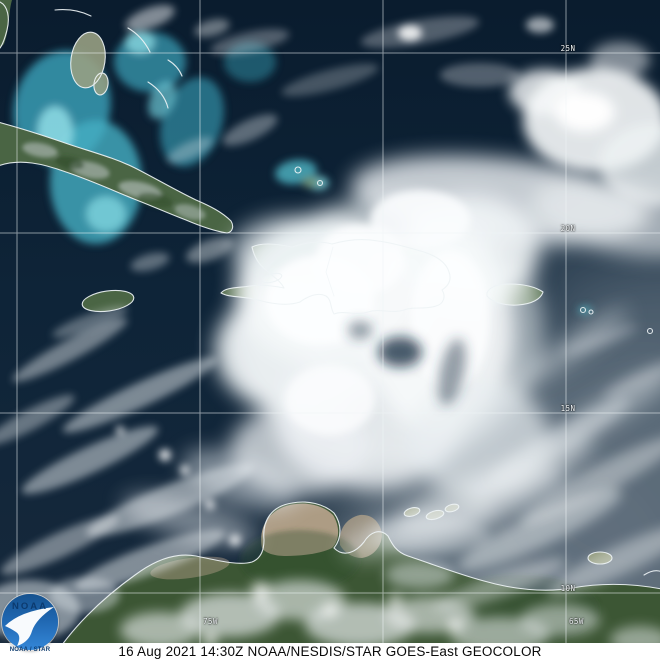 This screenshot has height=660, width=660. What do you see at coordinates (568, 228) in the screenshot?
I see `lat-label-20n: 20N` at bounding box center [568, 228].